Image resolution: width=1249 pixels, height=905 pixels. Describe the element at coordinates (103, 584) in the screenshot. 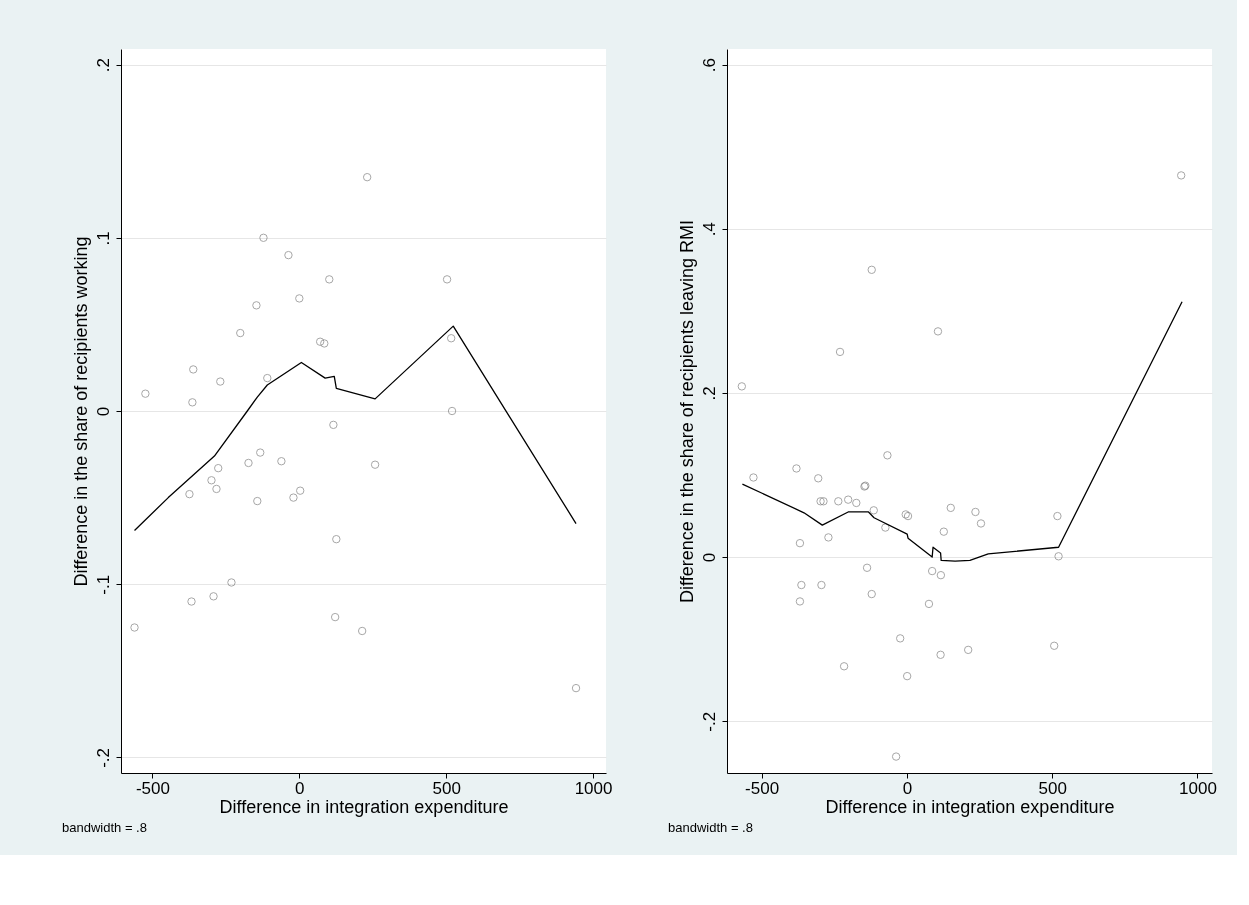

I see `y-tick-label: -.1` at that location.